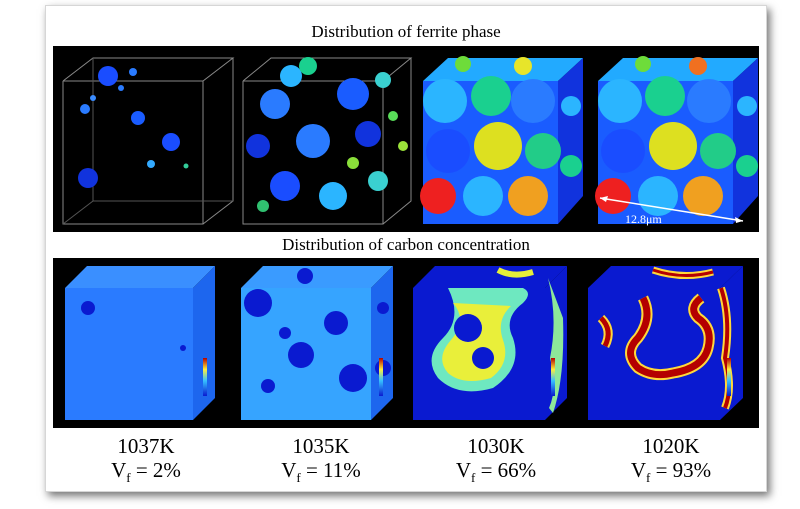  What do you see at coordinates (671, 472) in the screenshot?
I see `volume-fraction-label: Vf = 93%` at bounding box center [671, 472].